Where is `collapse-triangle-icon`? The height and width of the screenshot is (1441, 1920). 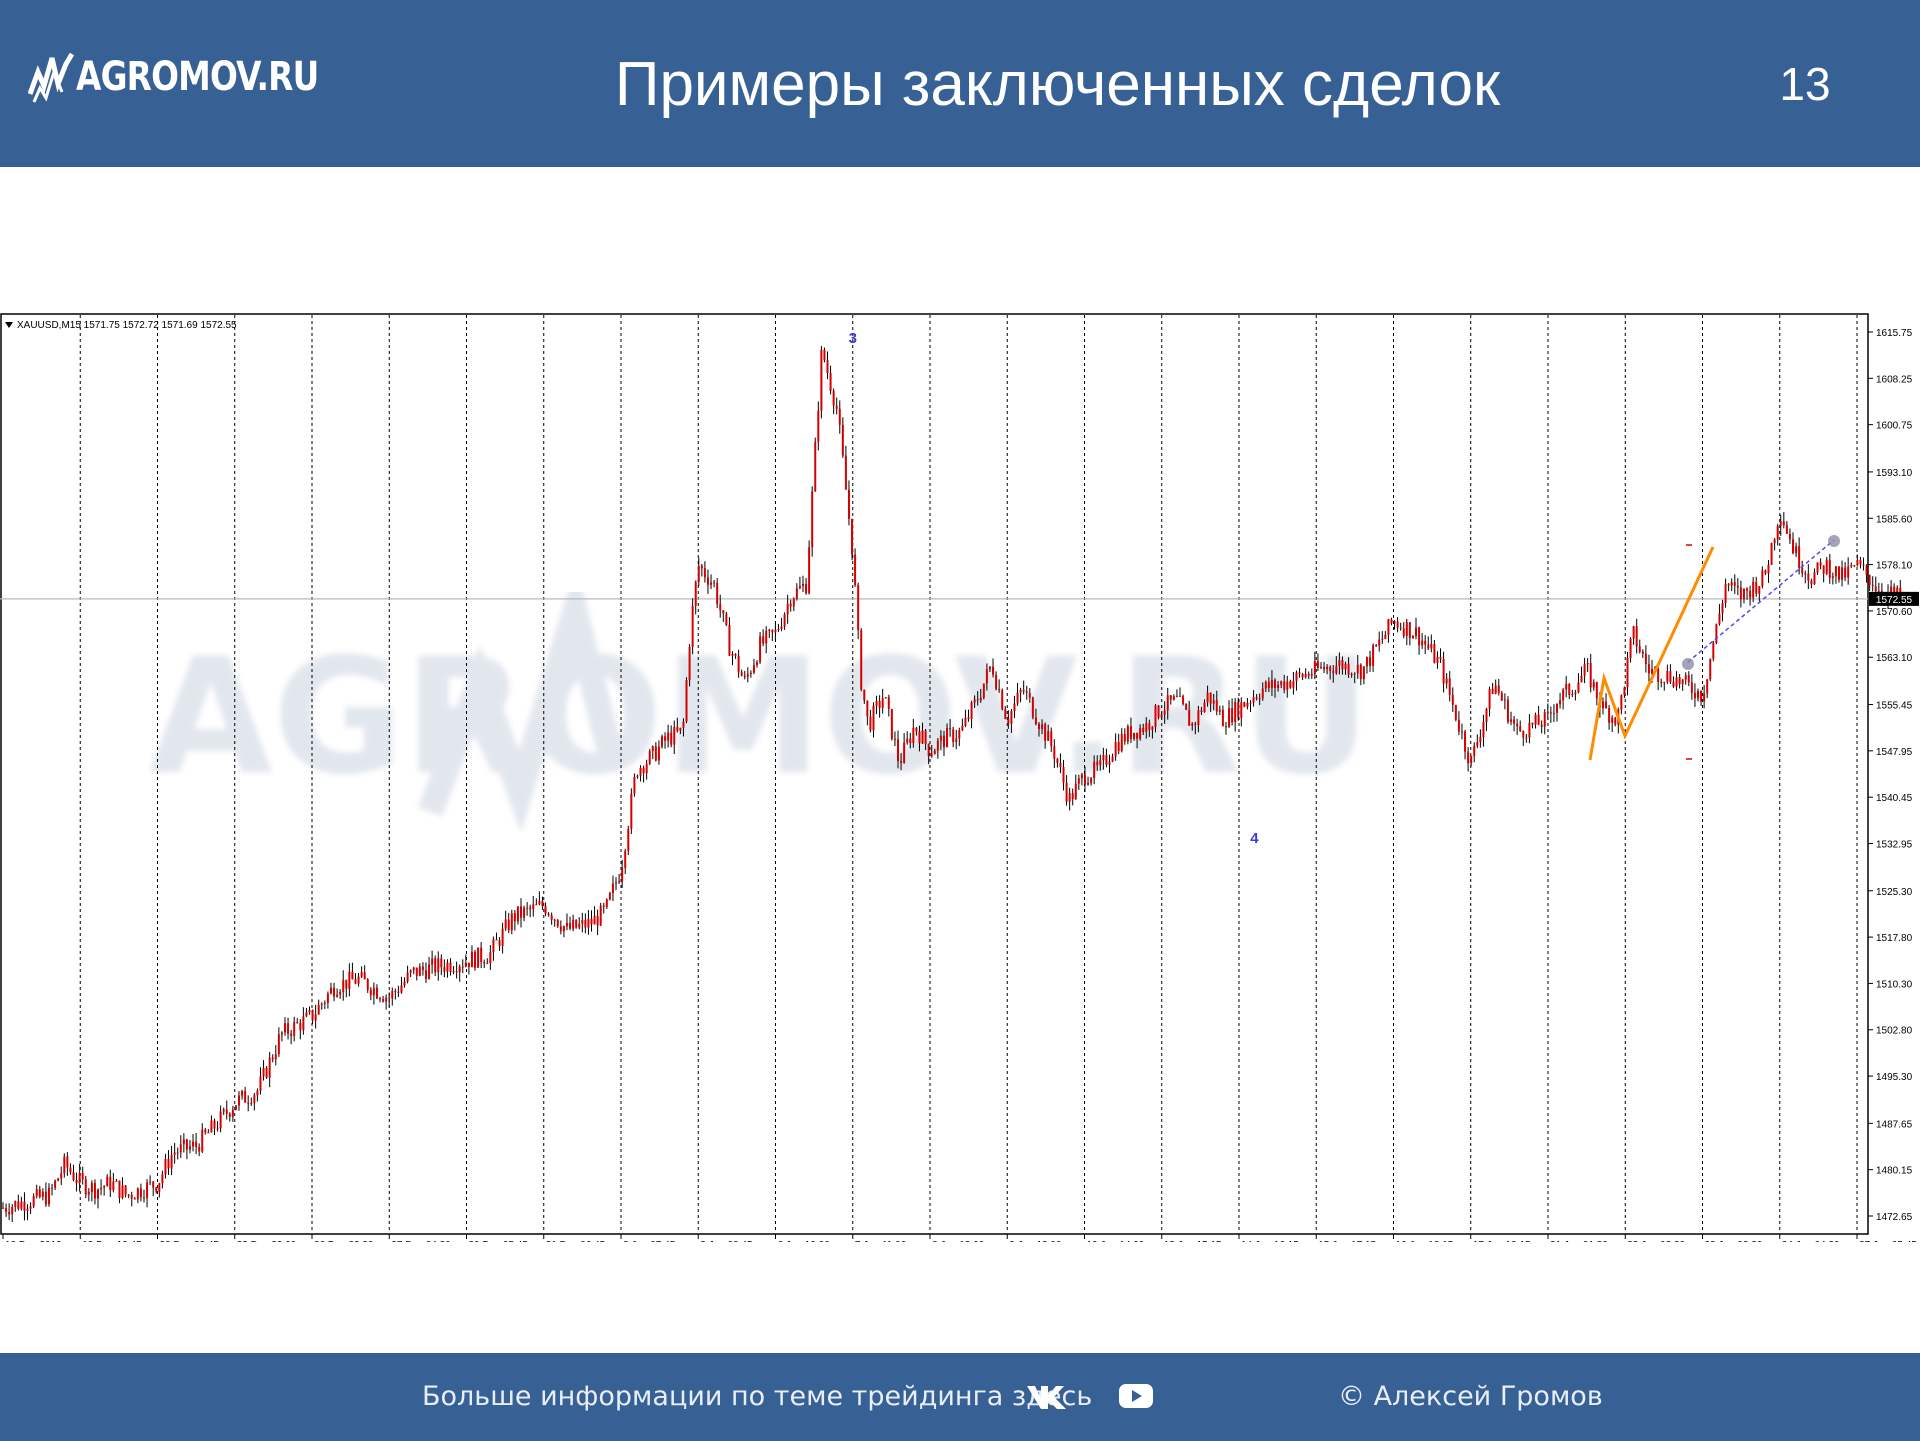 collapse-triangle-icon is located at coordinates (9, 325).